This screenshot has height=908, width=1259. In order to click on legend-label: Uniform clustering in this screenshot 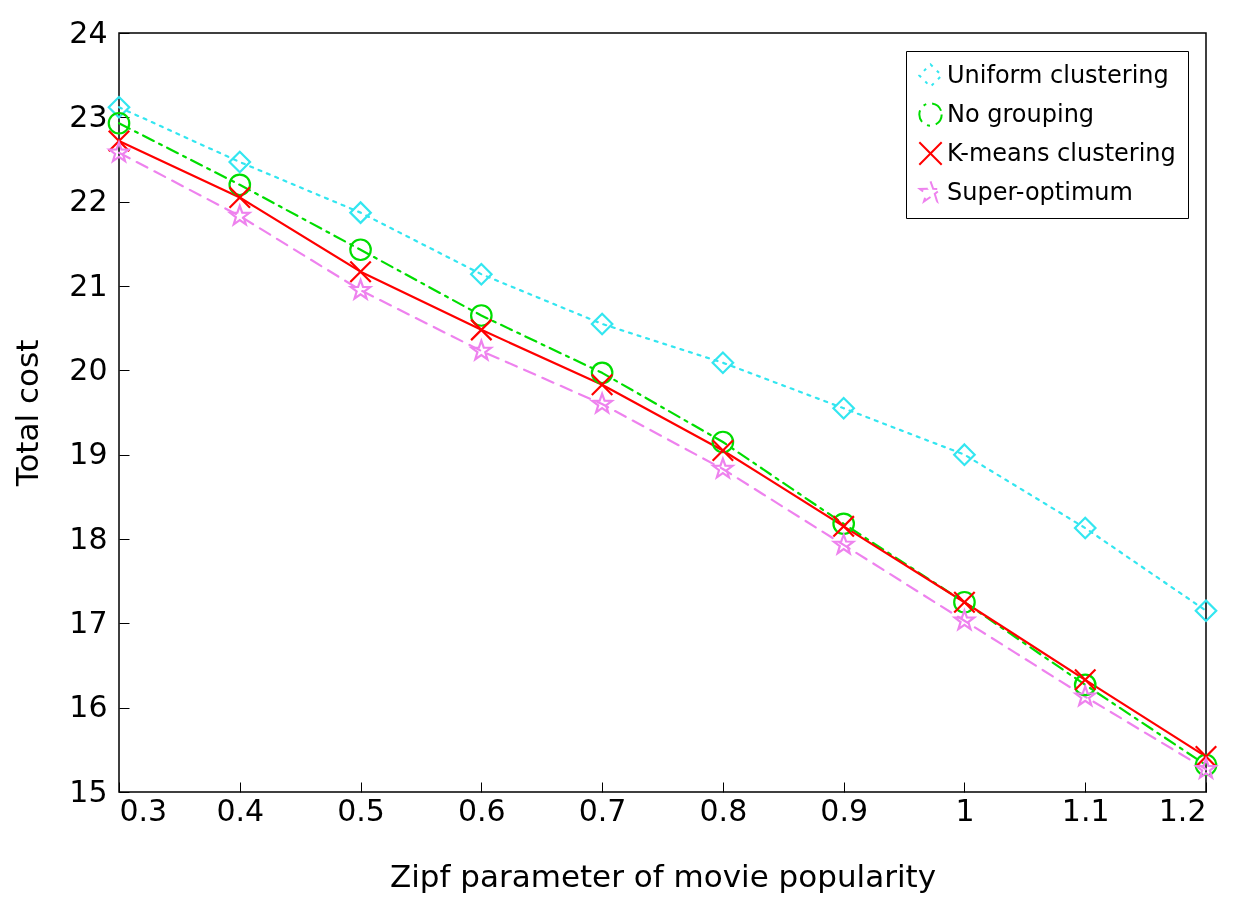, I will do `click(1058, 74)`.